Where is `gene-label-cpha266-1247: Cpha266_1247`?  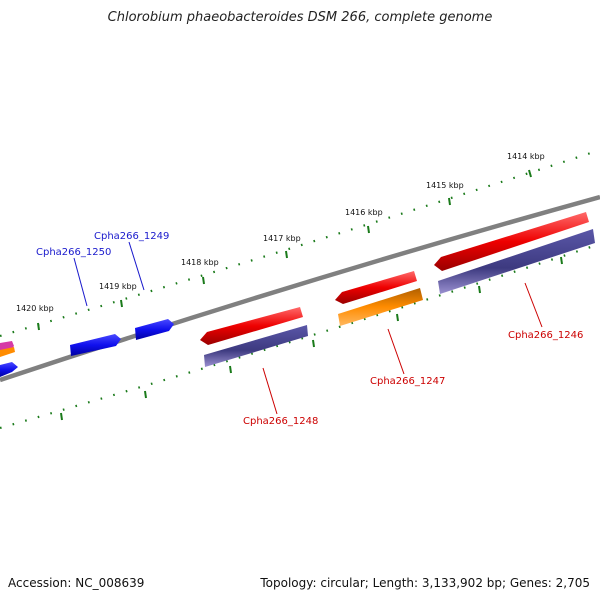 gene-label-cpha266-1247: Cpha266_1247 is located at coordinates (407, 381).